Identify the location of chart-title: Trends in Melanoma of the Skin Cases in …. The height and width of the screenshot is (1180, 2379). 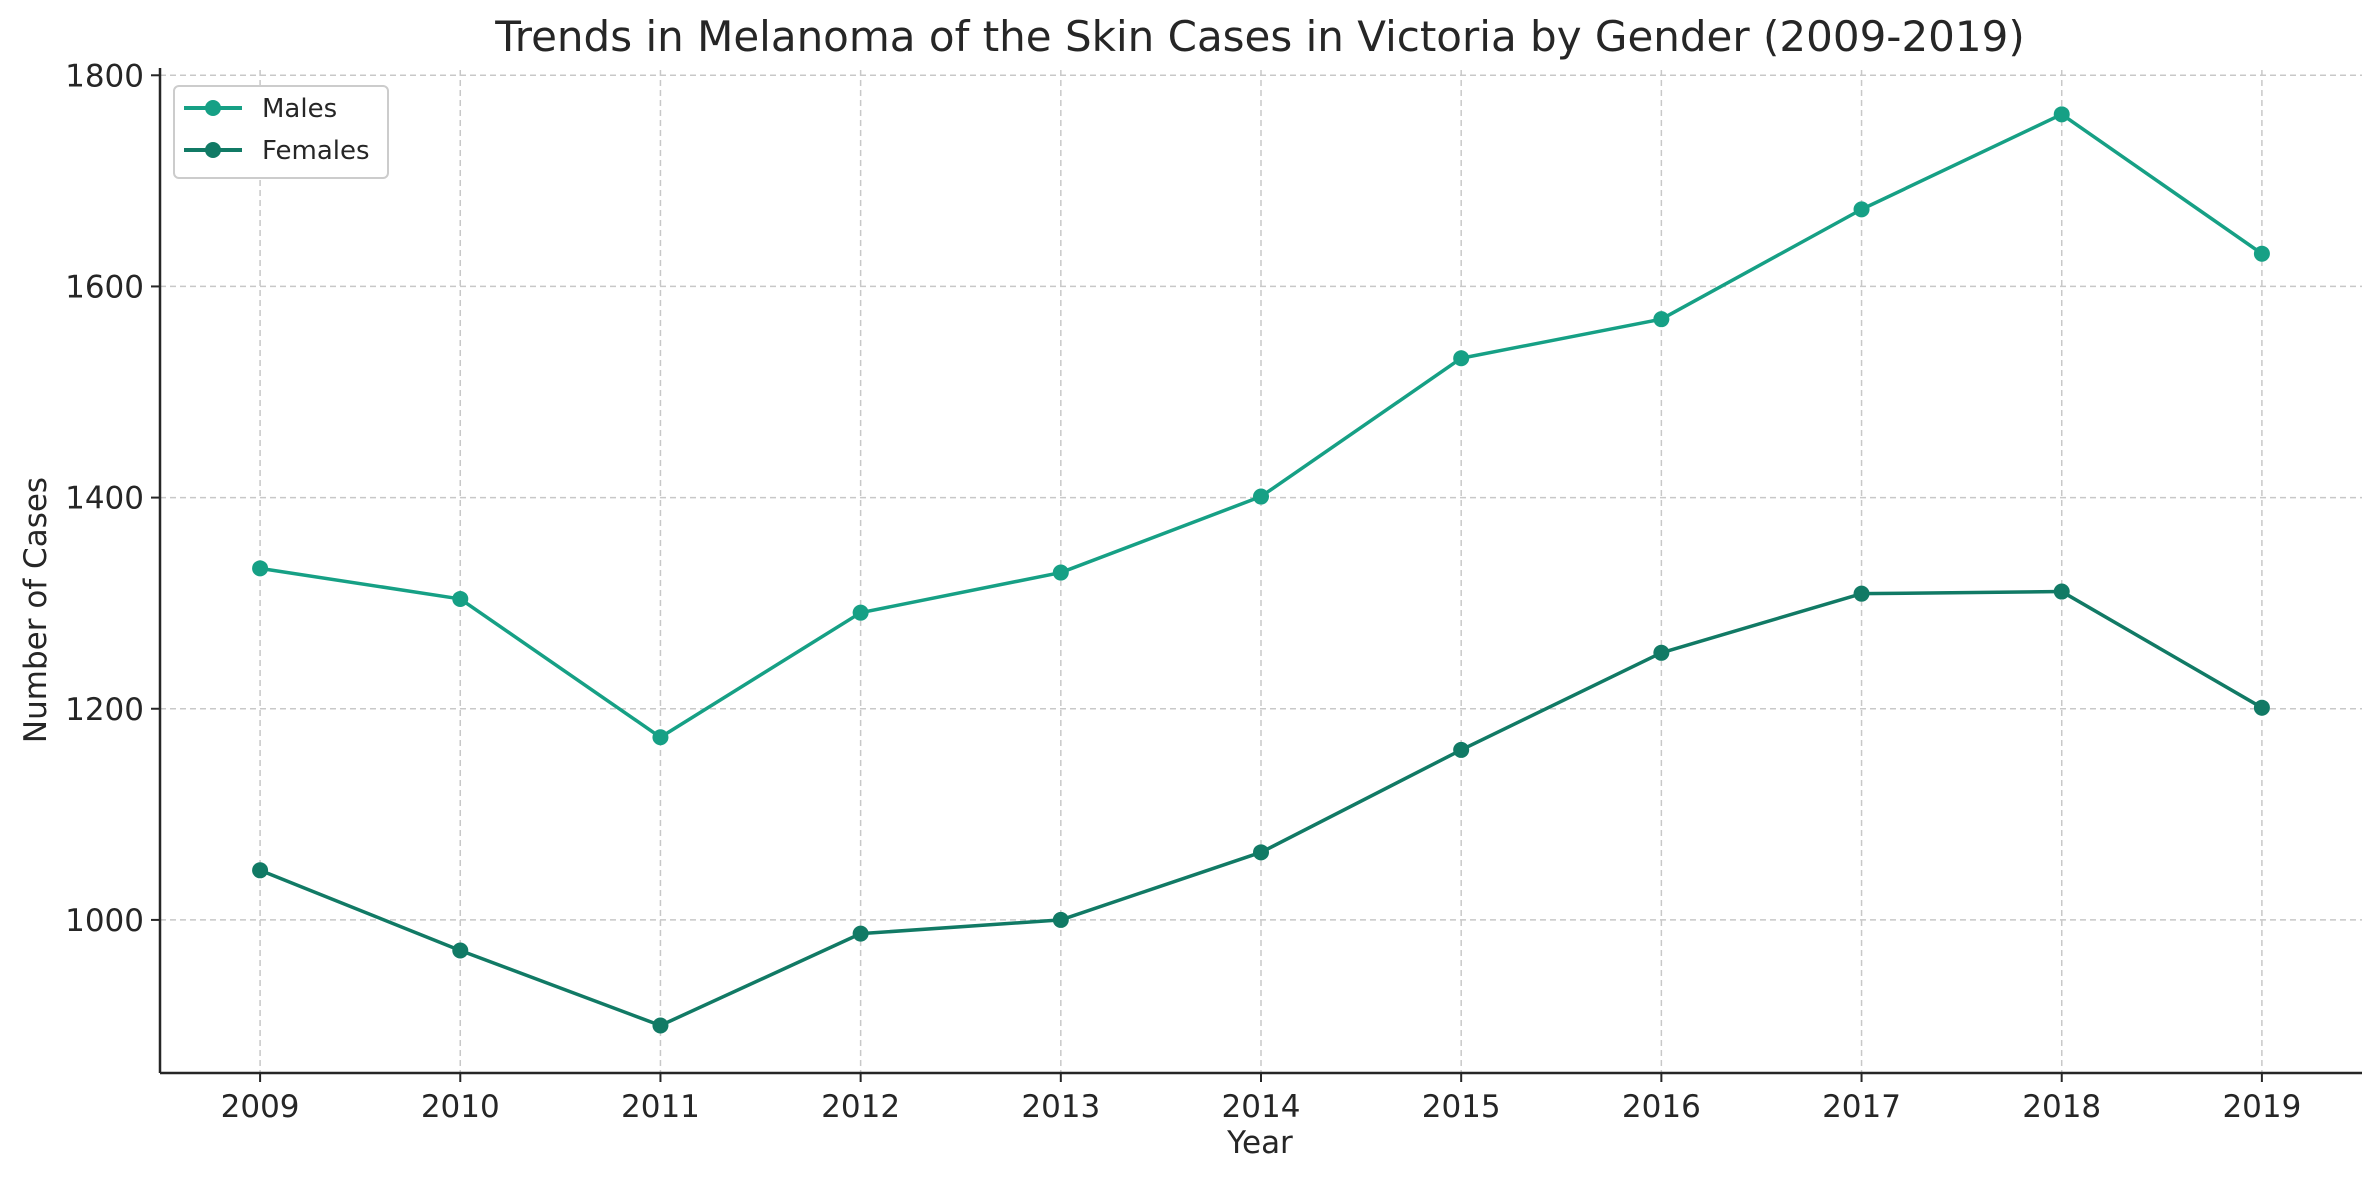
(1259, 36).